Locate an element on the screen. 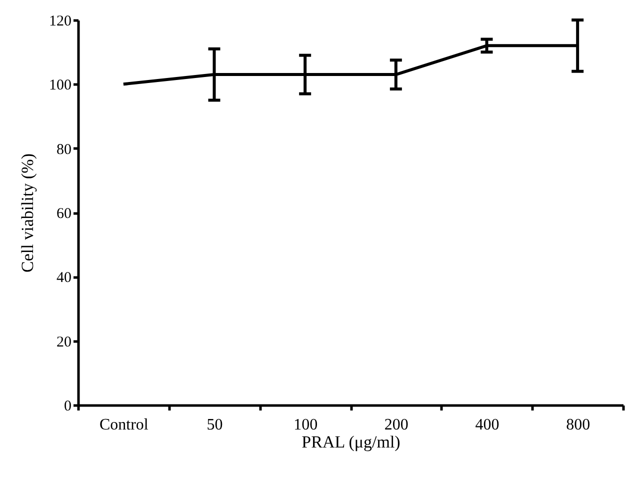 The height and width of the screenshot is (494, 642). y-tick-label: 60 is located at coordinates (64, 214).